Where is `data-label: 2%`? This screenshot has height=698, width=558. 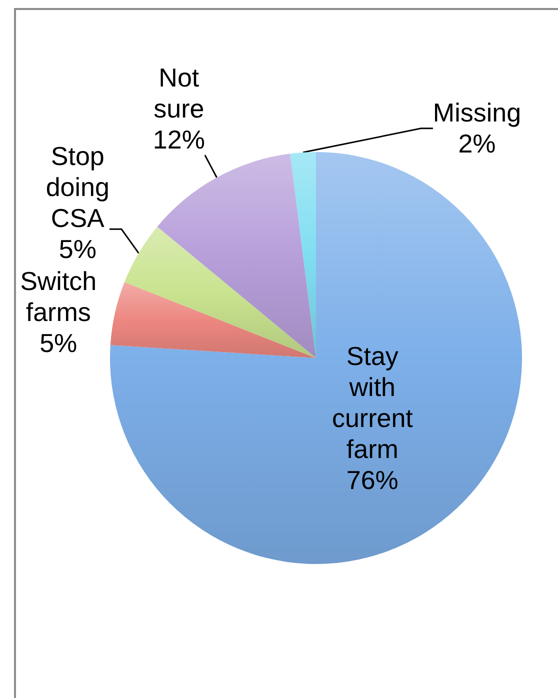 data-label: 2% is located at coordinates (477, 143).